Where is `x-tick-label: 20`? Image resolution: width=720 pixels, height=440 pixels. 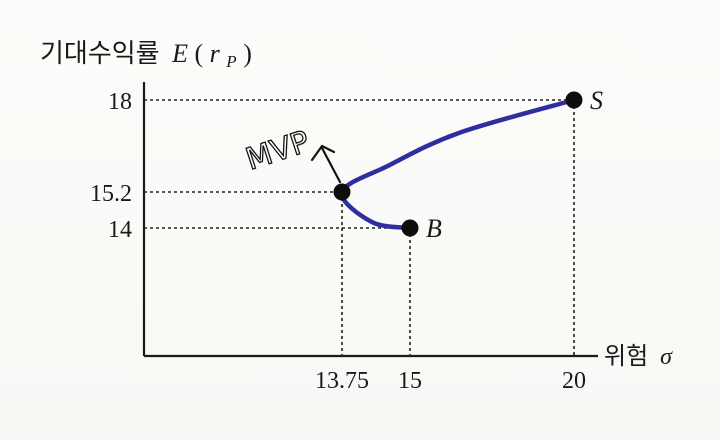
x-tick-label: 20 is located at coordinates (574, 381).